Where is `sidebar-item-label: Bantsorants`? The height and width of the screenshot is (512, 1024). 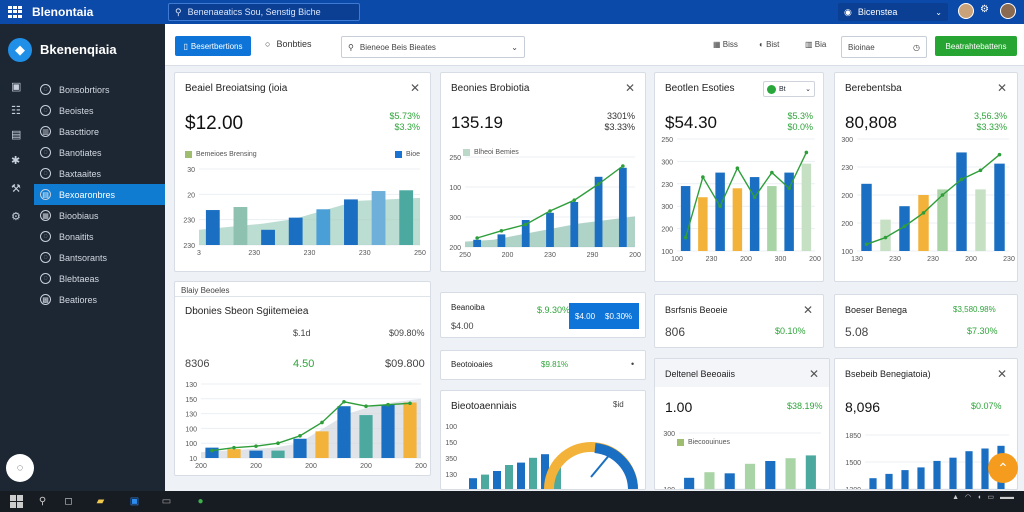 sidebar-item-label: Bantsorants is located at coordinates (83, 257).